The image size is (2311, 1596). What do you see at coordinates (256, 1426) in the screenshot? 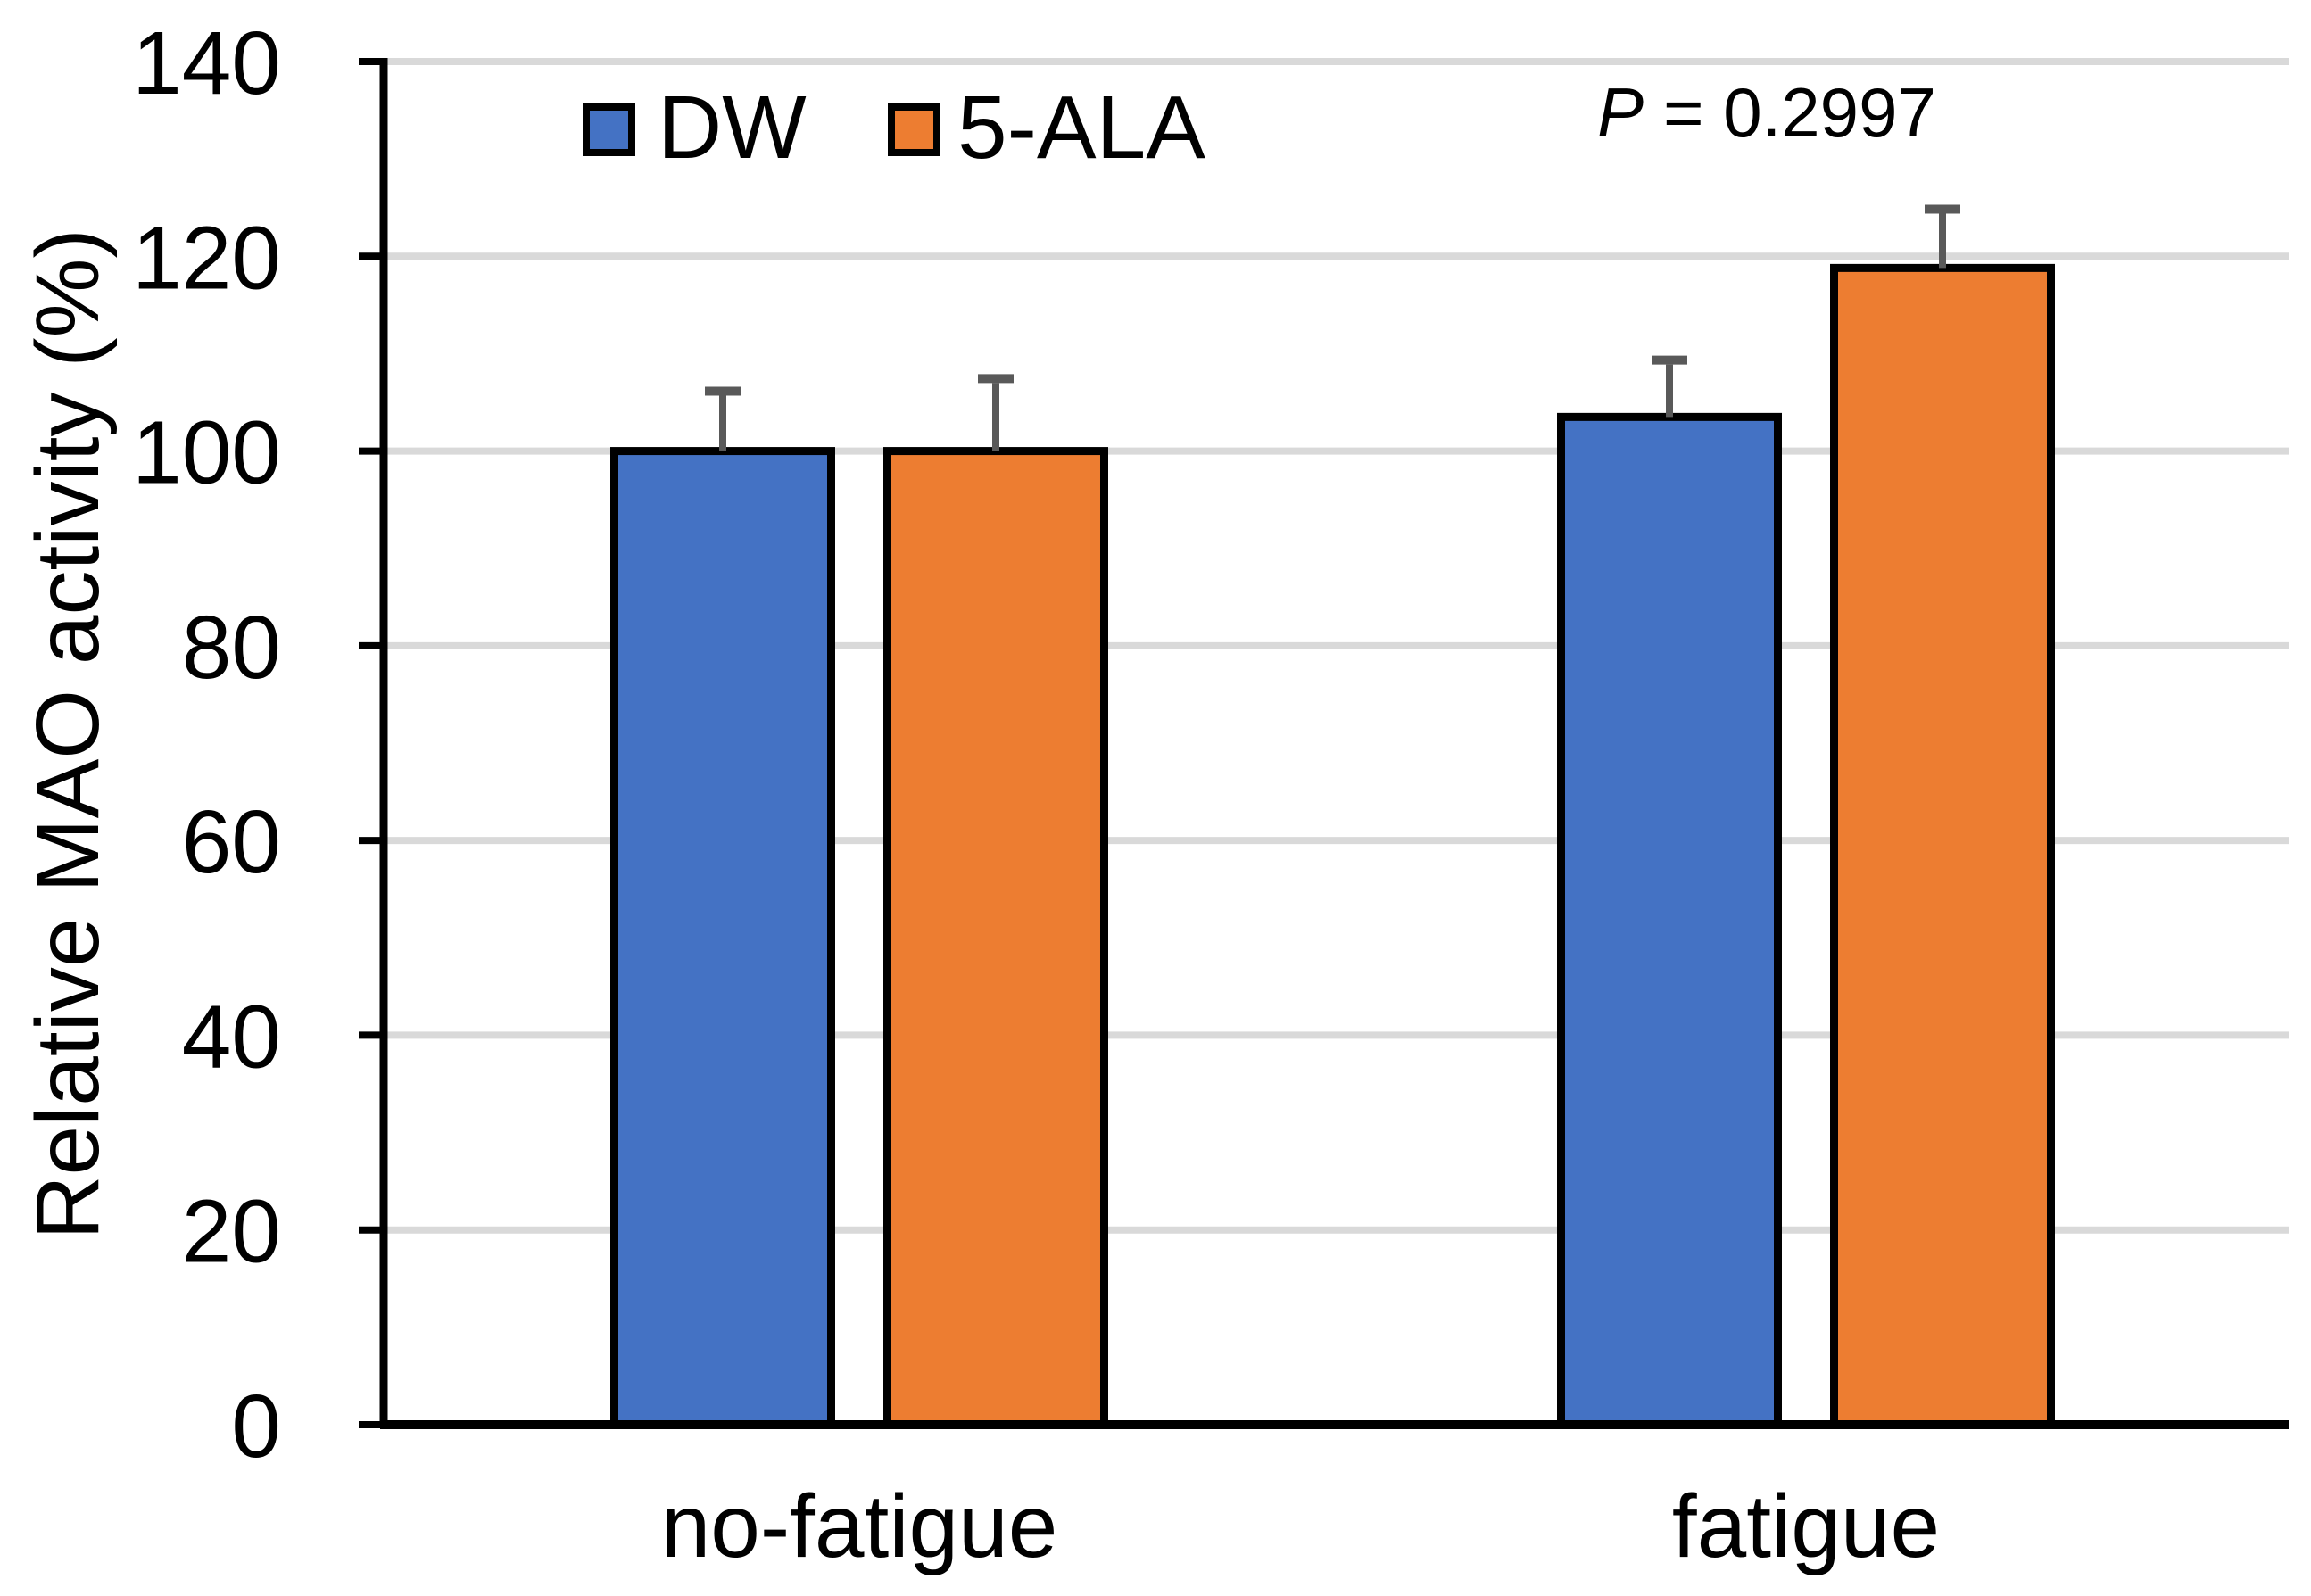
I see `y-tick-label-0: 0` at bounding box center [256, 1426].